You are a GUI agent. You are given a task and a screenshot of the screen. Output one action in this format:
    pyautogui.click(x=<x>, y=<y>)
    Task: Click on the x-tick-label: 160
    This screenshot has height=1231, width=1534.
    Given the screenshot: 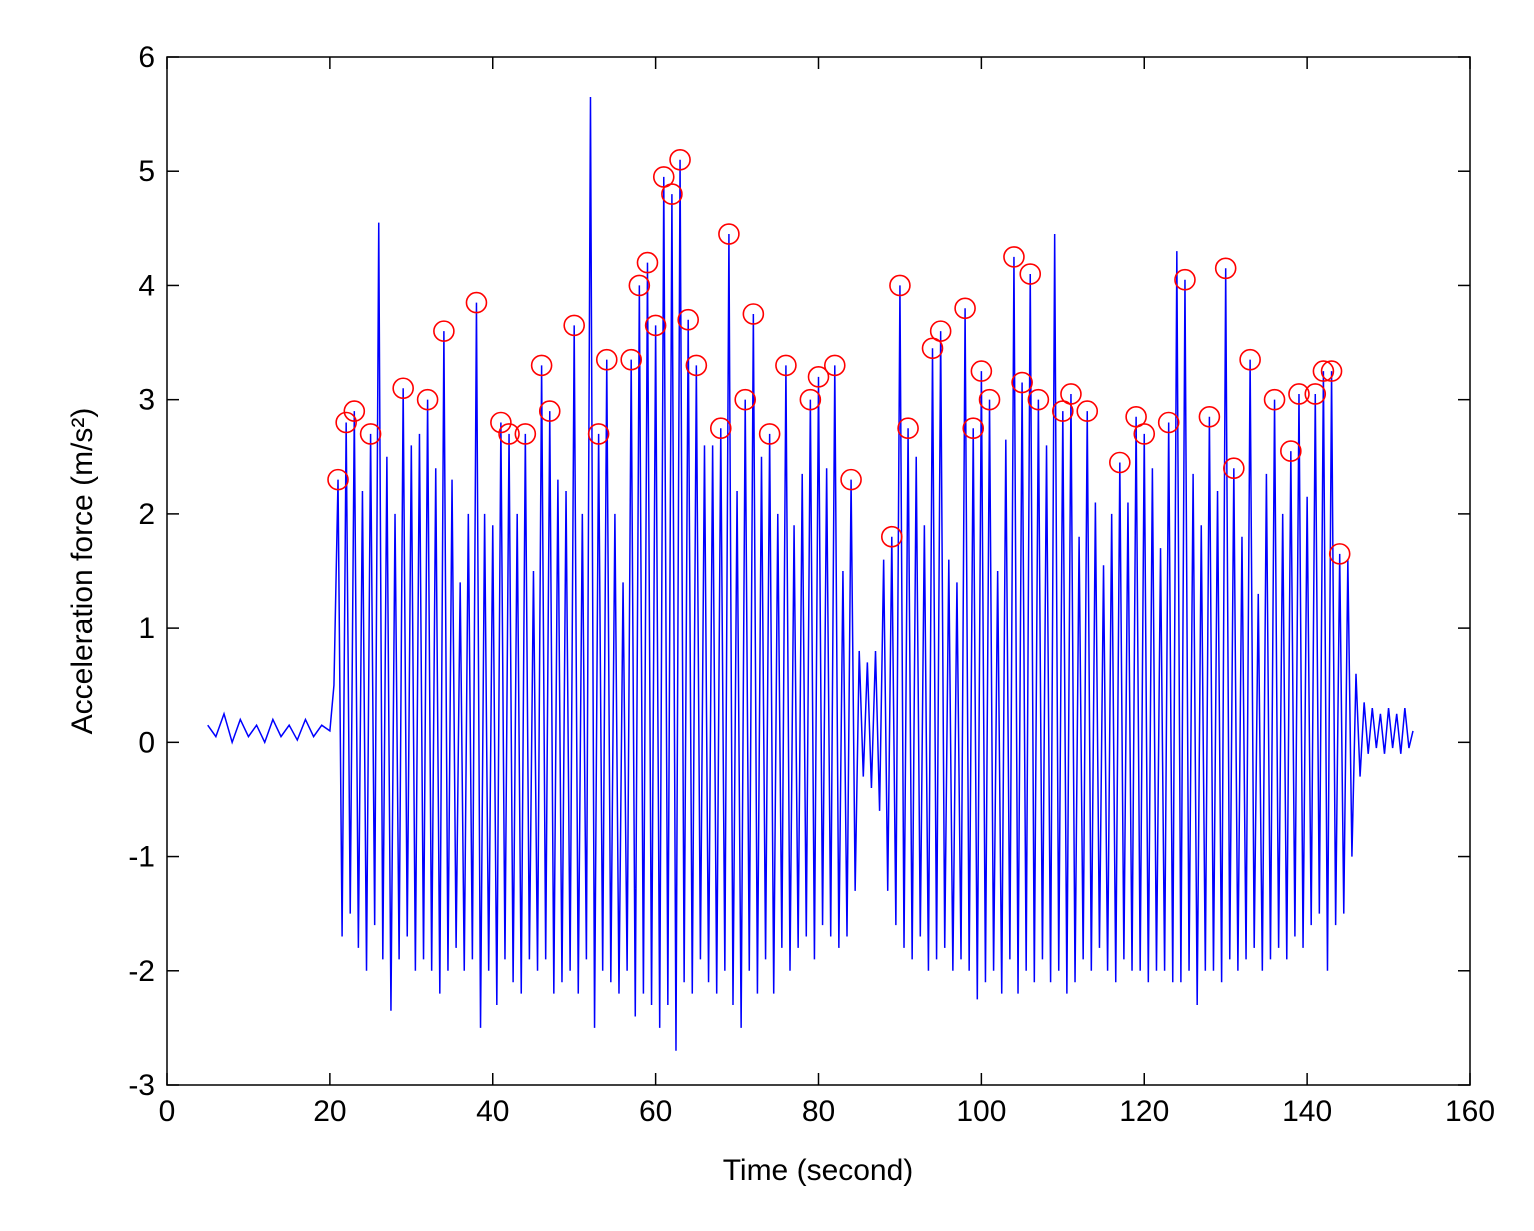 What is the action you would take?
    pyautogui.click(x=1470, y=1111)
    